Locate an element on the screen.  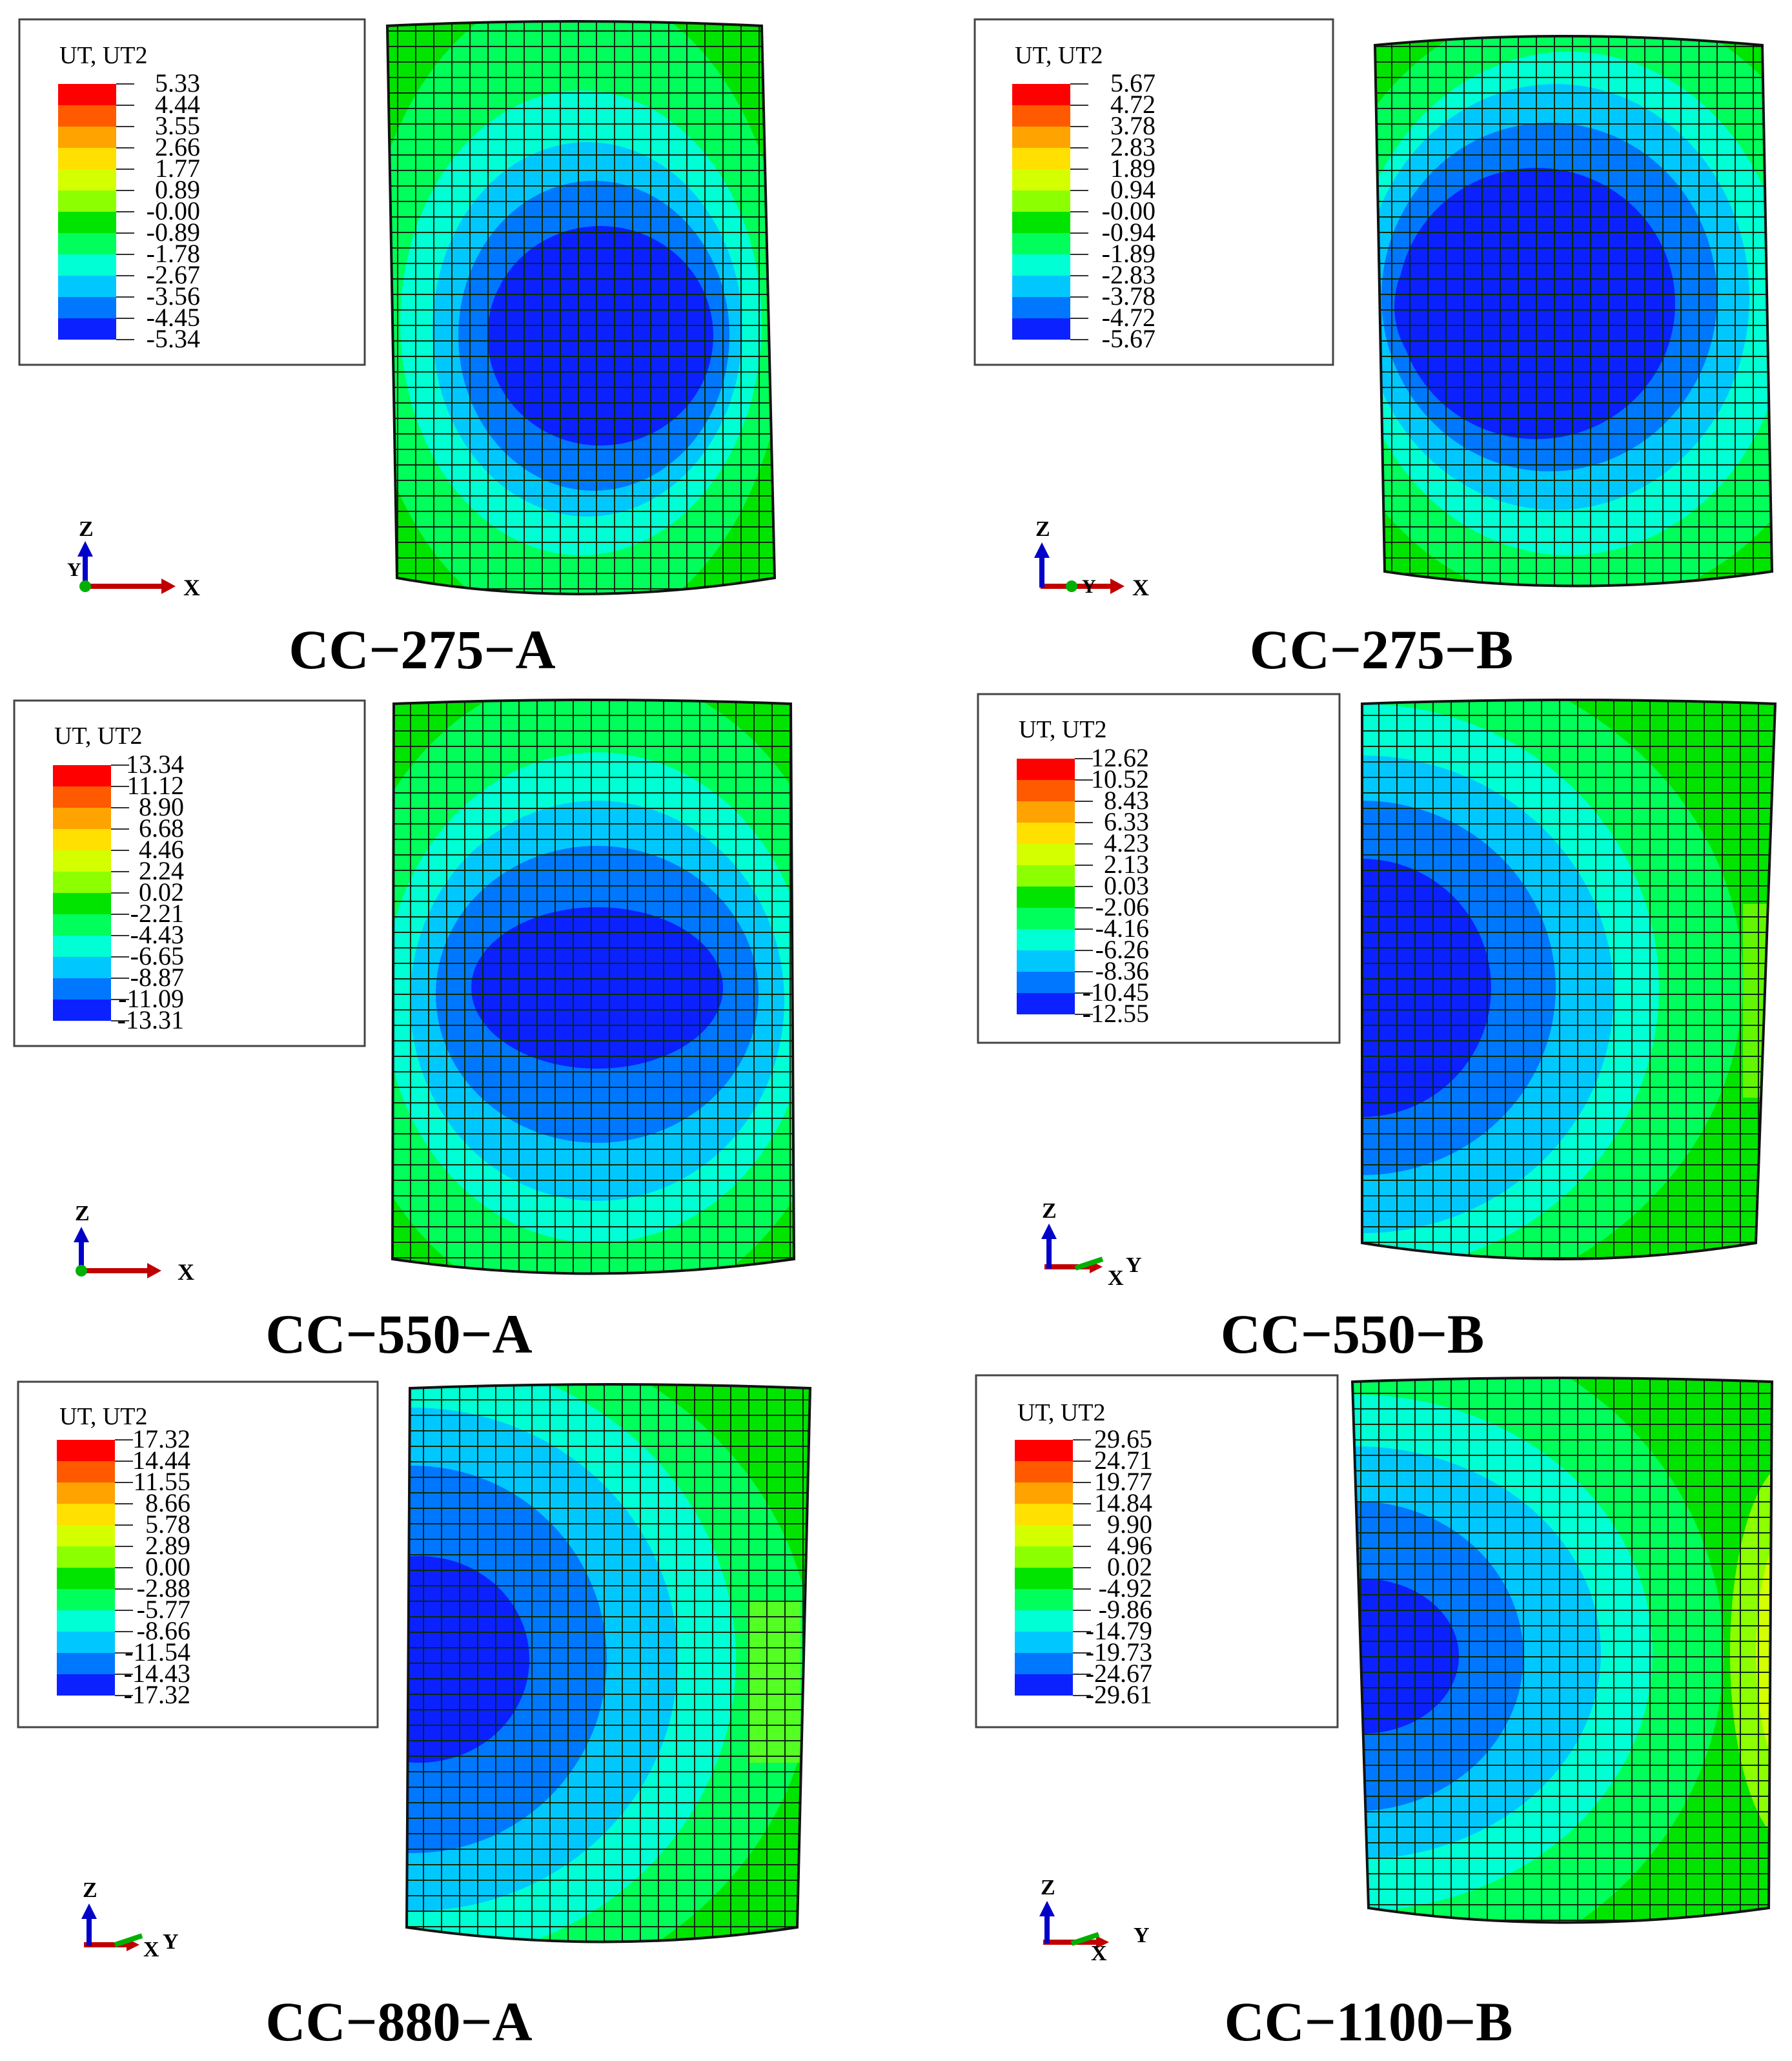
legend-value: 2.66 is located at coordinates (177, 146).